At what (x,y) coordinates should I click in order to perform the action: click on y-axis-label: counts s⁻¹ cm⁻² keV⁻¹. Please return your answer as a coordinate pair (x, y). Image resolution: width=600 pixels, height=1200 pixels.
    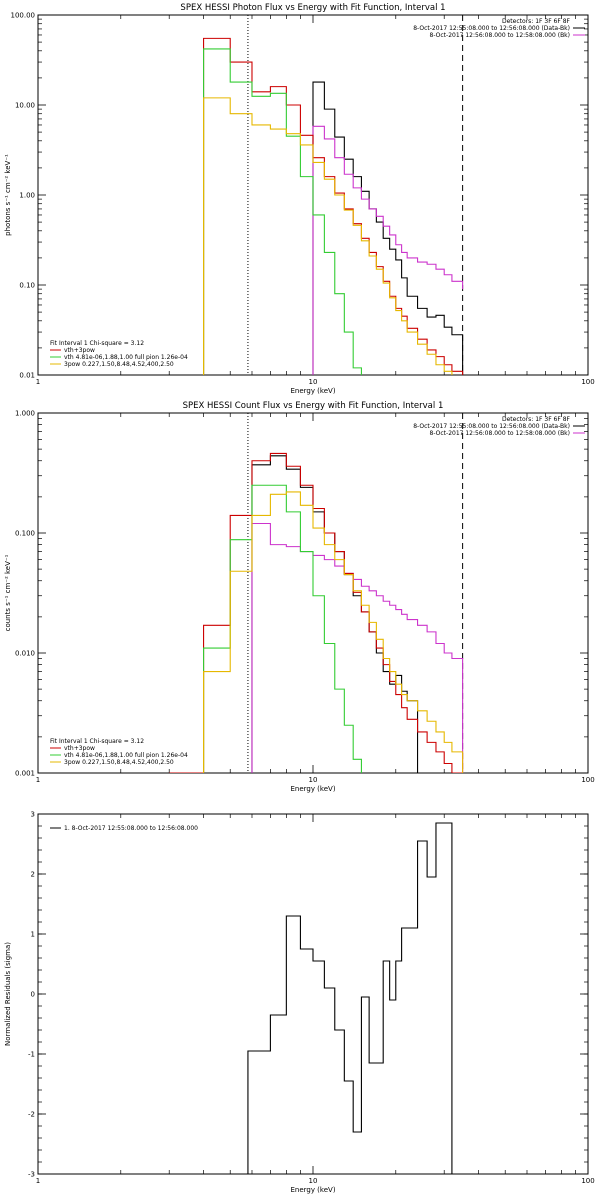
    Looking at the image, I should click on (8, 592).